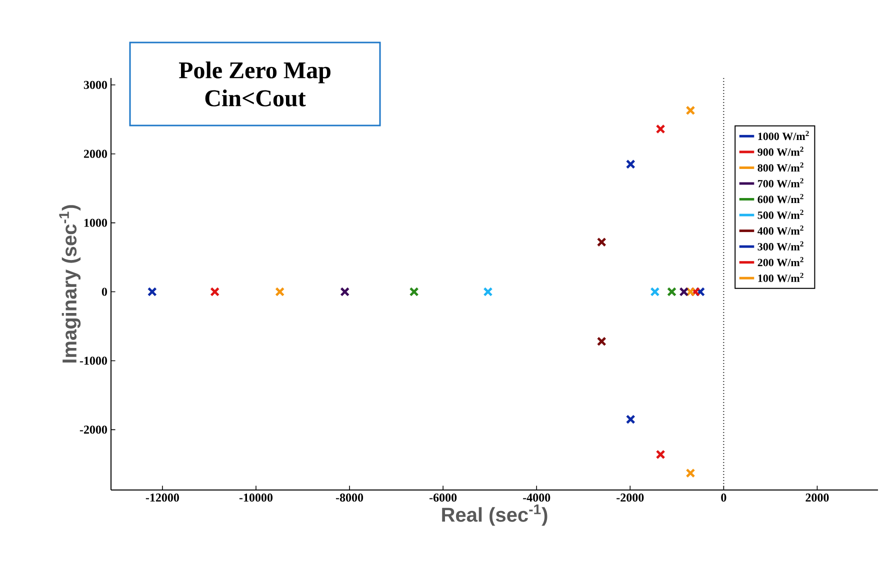 The width and height of the screenshot is (880, 568). I want to click on legend-label: 900 W/m$^{2}$, so click(781, 151).